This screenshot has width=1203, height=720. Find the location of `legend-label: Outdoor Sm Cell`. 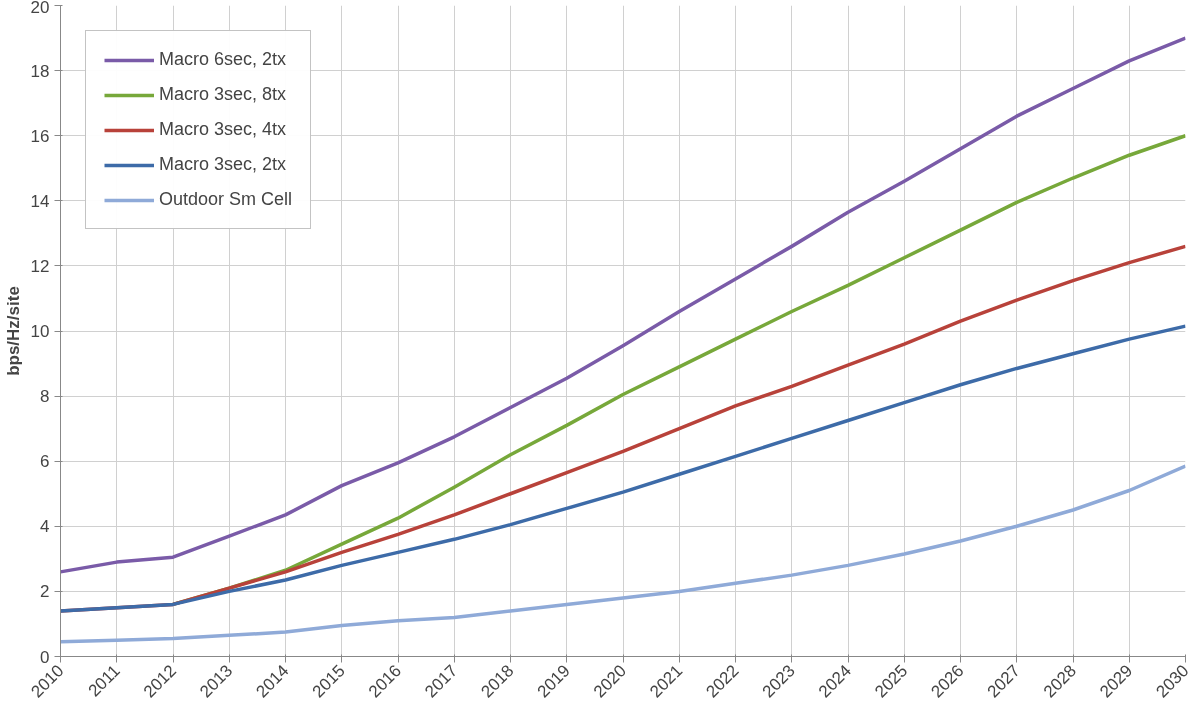

legend-label: Outdoor Sm Cell is located at coordinates (226, 199).